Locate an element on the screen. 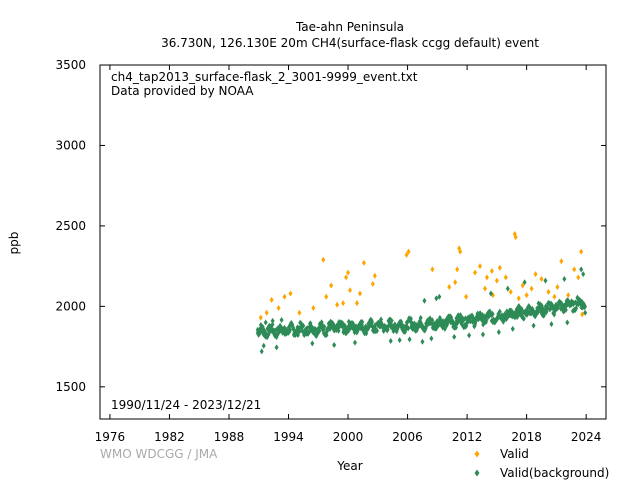 Image resolution: width=640 pixels, height=480 pixels. x-tick-label: 2018 is located at coordinates (526, 437).